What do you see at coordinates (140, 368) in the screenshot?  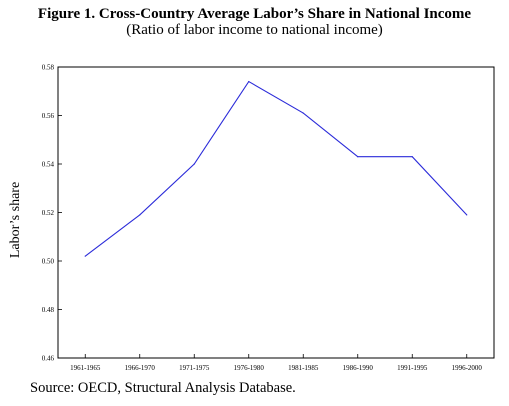 I see `x-tick-label: 1966-1970` at bounding box center [140, 368].